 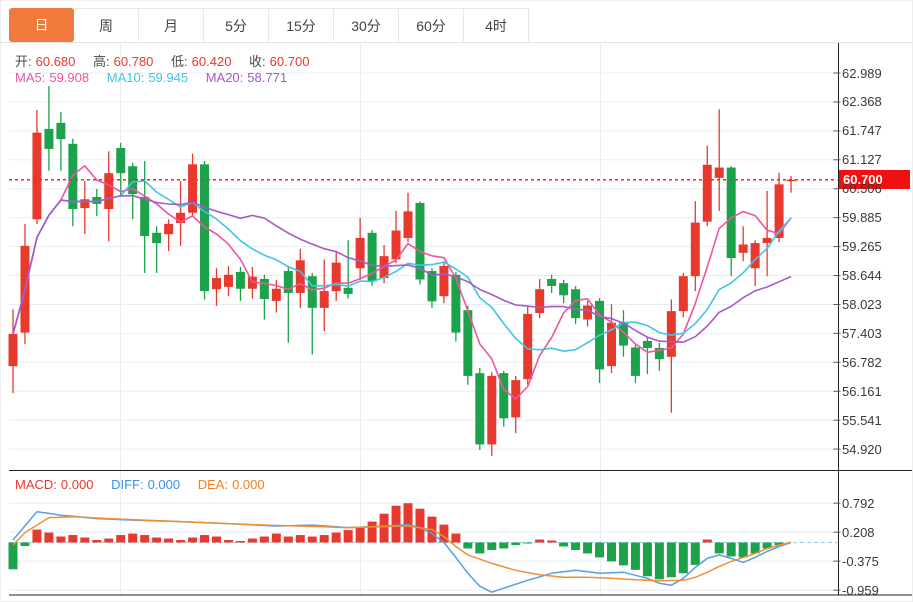 What do you see at coordinates (862, 102) in the screenshot?
I see `price-axis-label: 62.368` at bounding box center [862, 102].